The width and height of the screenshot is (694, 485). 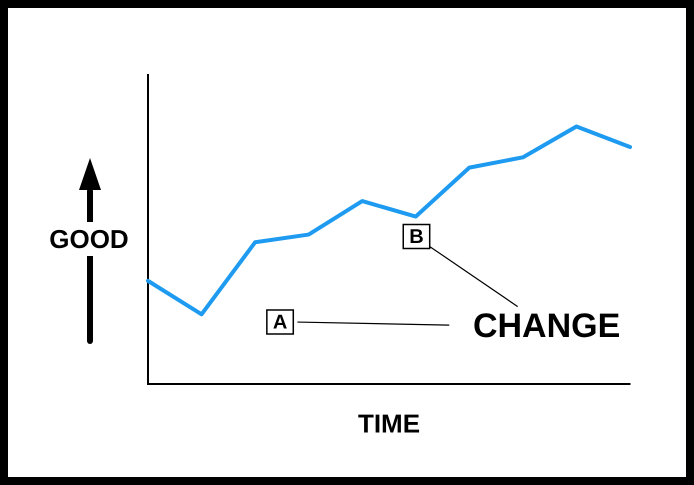 What do you see at coordinates (389, 423) in the screenshot?
I see `x-axis-title: TIME` at bounding box center [389, 423].